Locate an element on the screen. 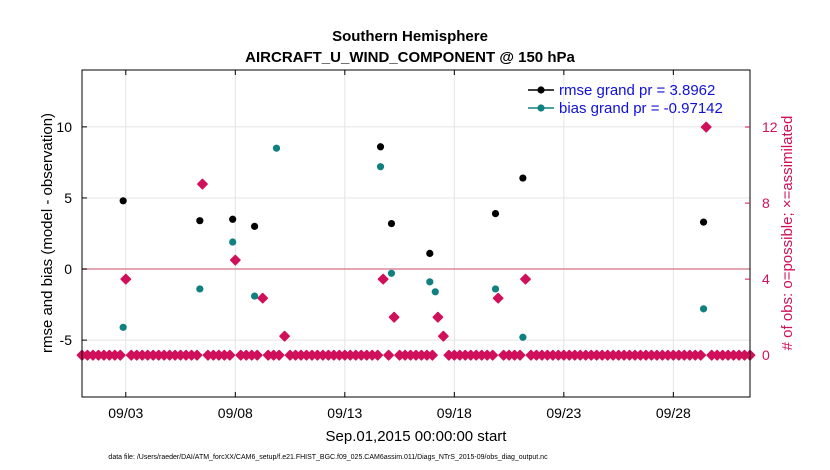 The image size is (830, 470). x-tick-label: 09/03 is located at coordinates (125, 413).